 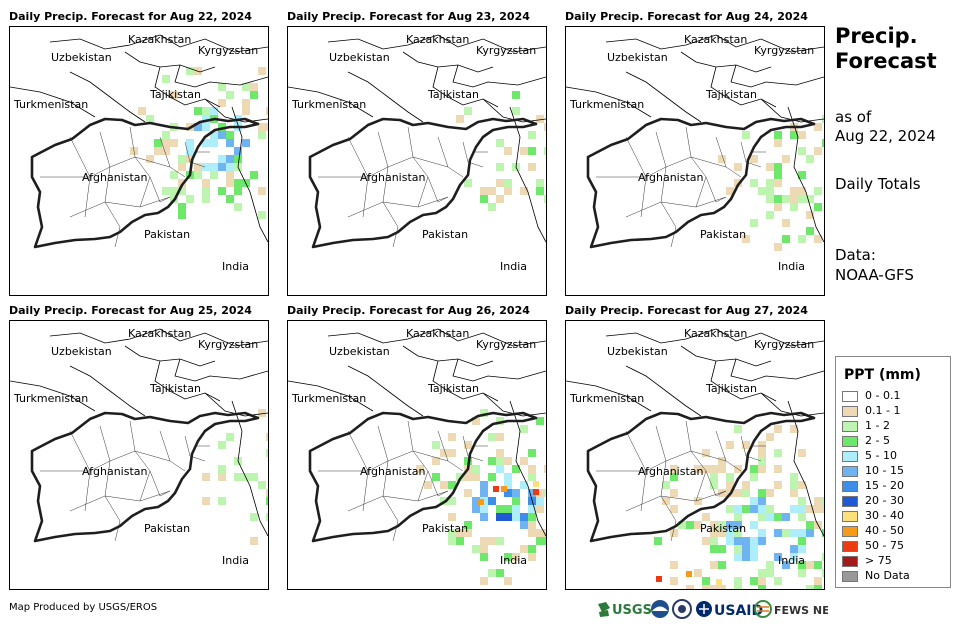 What do you see at coordinates (686, 16) in the screenshot?
I see `panel-title: Daily Precip. Forecast for Aug 24, 2024` at bounding box center [686, 16].